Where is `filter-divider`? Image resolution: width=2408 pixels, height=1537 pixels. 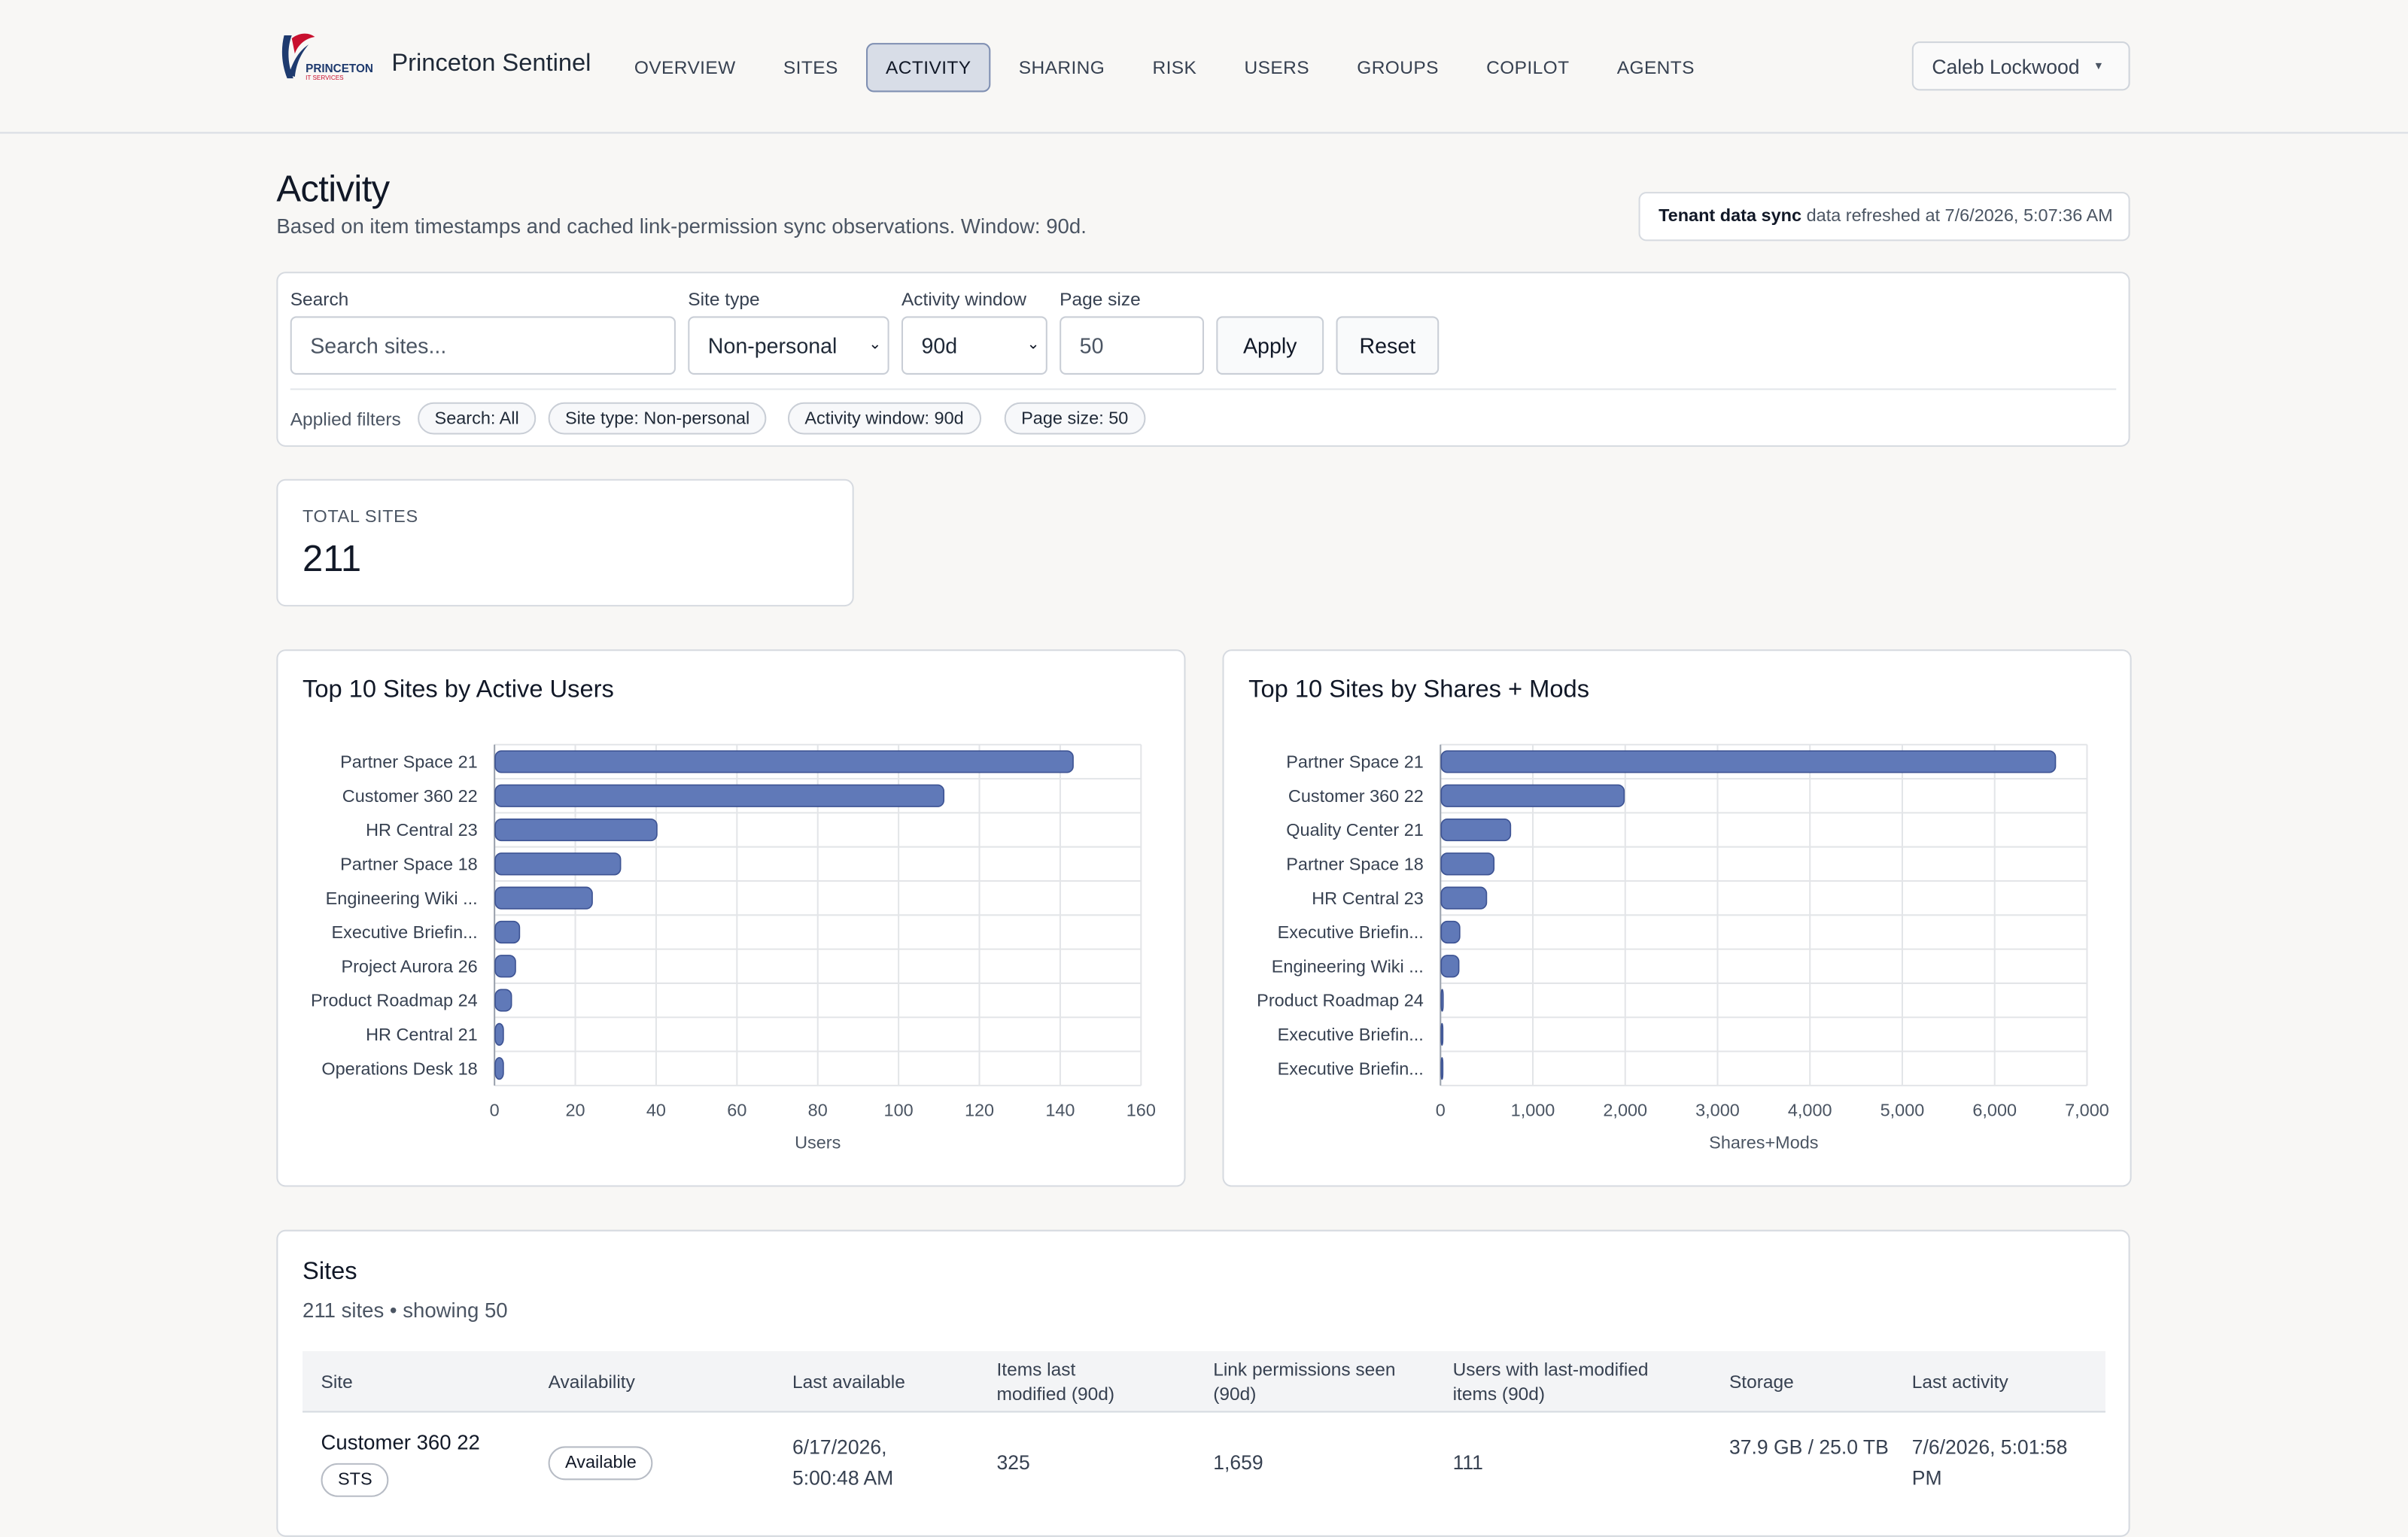
filter-divider is located at coordinates (1203, 389).